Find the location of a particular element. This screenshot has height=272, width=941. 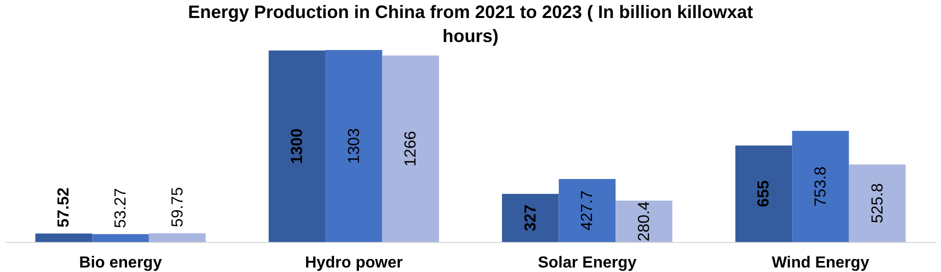

x-tick-label: Hydro power is located at coordinates (353, 263).